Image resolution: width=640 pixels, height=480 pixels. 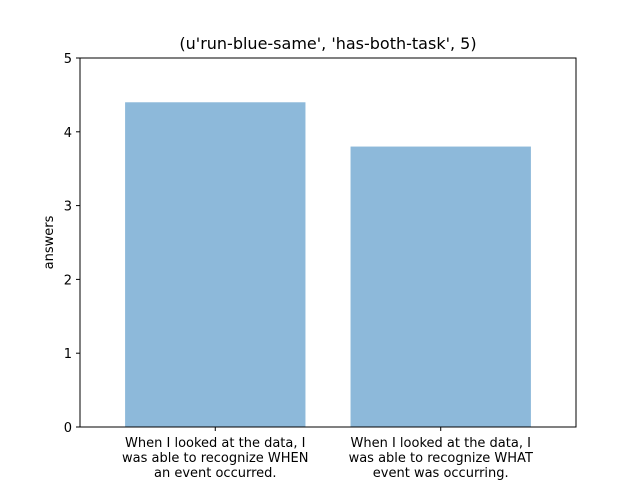 I want to click on y-axis: 0 1 2 3 4 5, so click(x=72, y=244).